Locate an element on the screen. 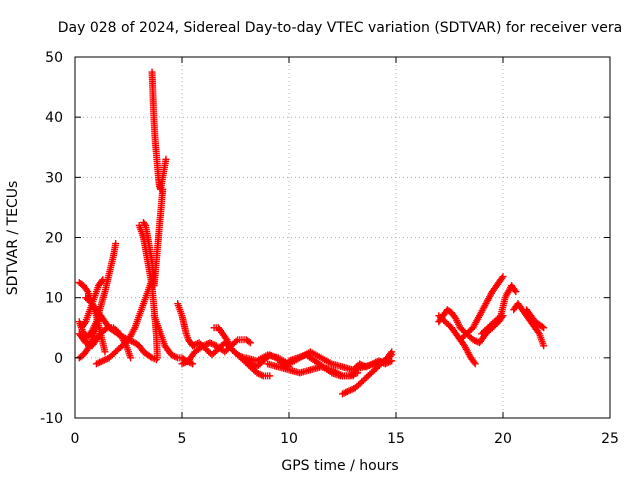 This screenshot has height=480, width=640. y-tick-label: 20 is located at coordinates (54, 239).